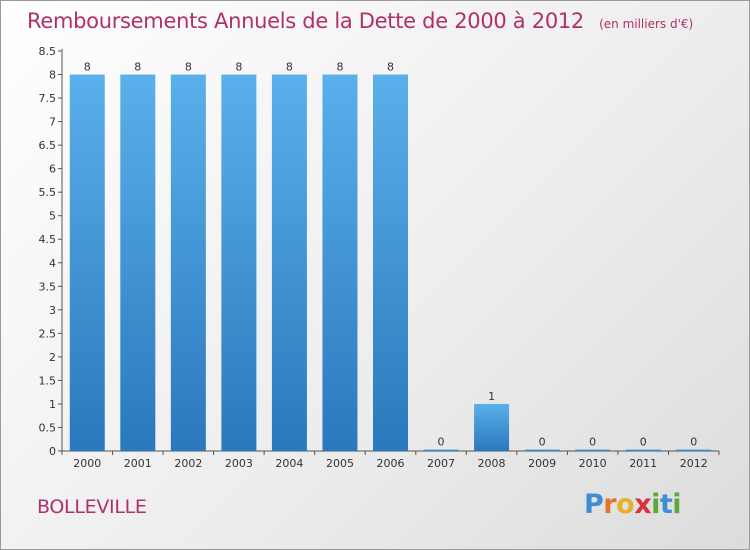  What do you see at coordinates (694, 463) in the screenshot?
I see `x-tick-label: 2012` at bounding box center [694, 463].